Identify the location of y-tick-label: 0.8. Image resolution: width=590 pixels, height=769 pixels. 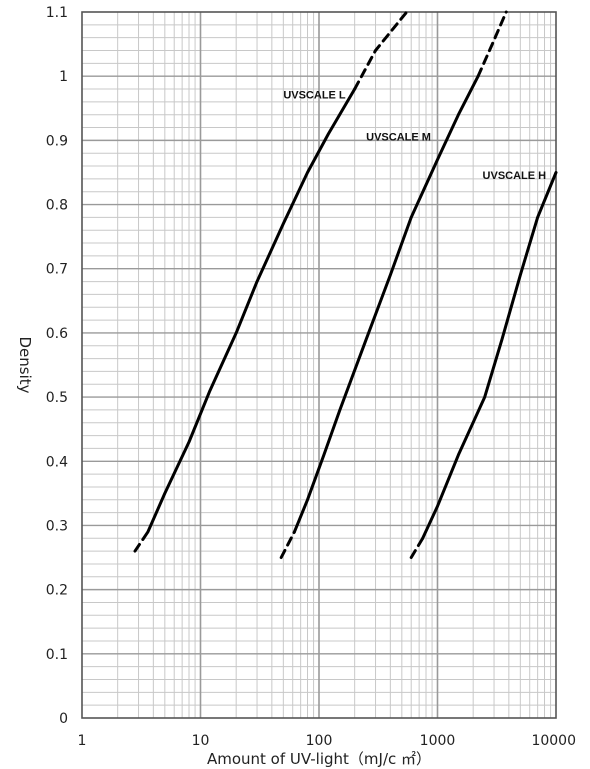
(57, 206).